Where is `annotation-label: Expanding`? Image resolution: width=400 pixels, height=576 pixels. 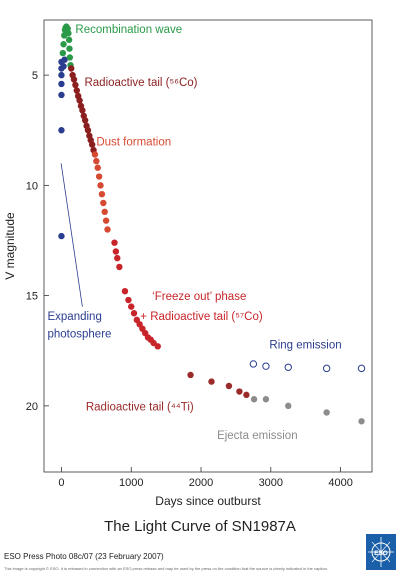
annotation-label: Expanding is located at coordinates (74, 317).